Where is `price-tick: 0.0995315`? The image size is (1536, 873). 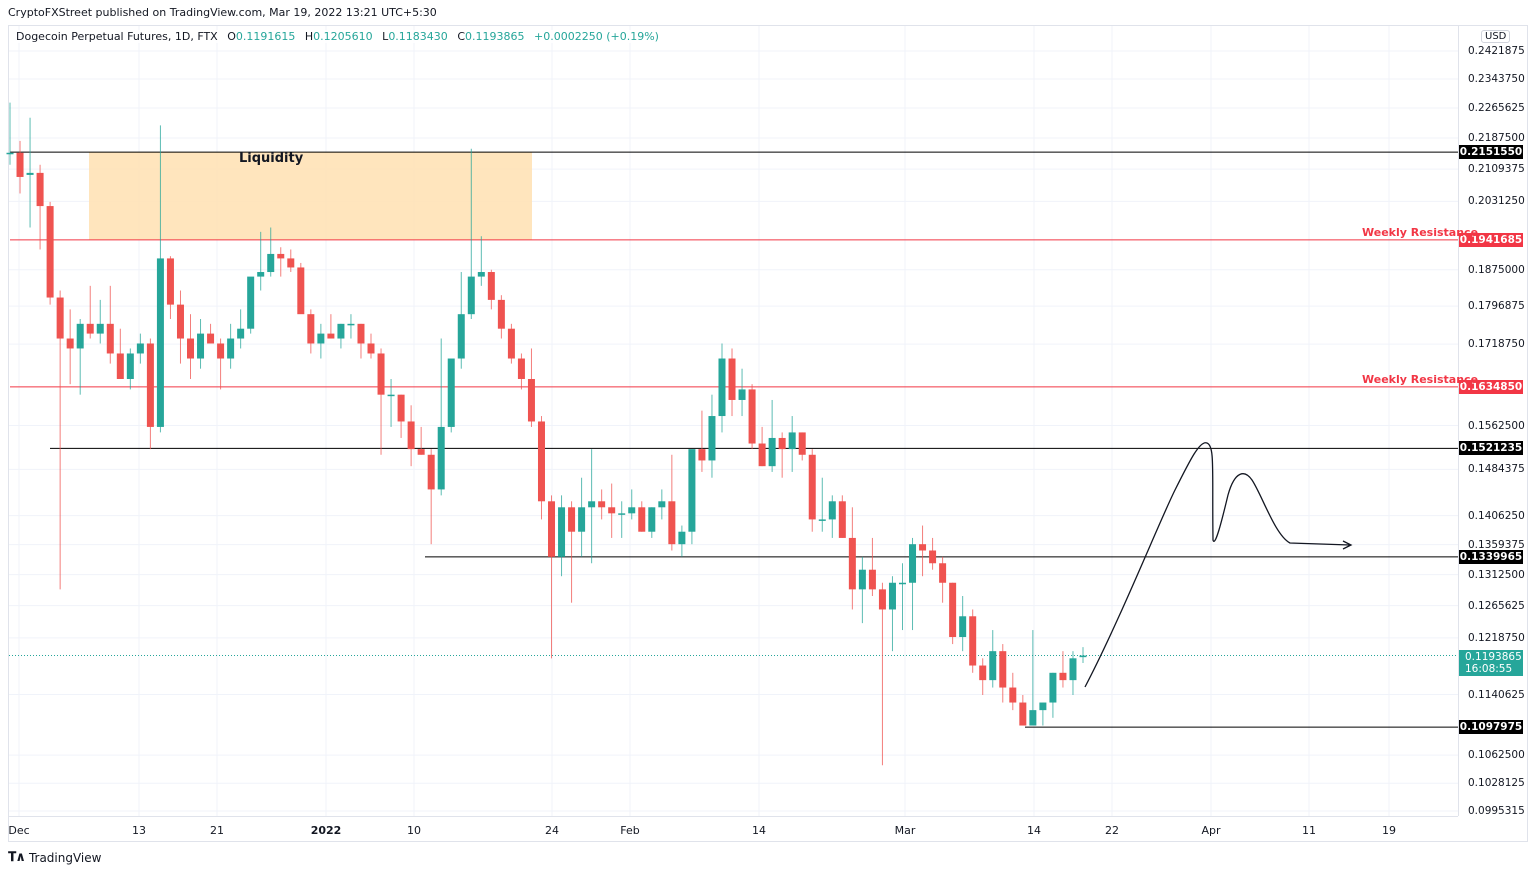 price-tick: 0.0995315 is located at coordinates (1496, 811).